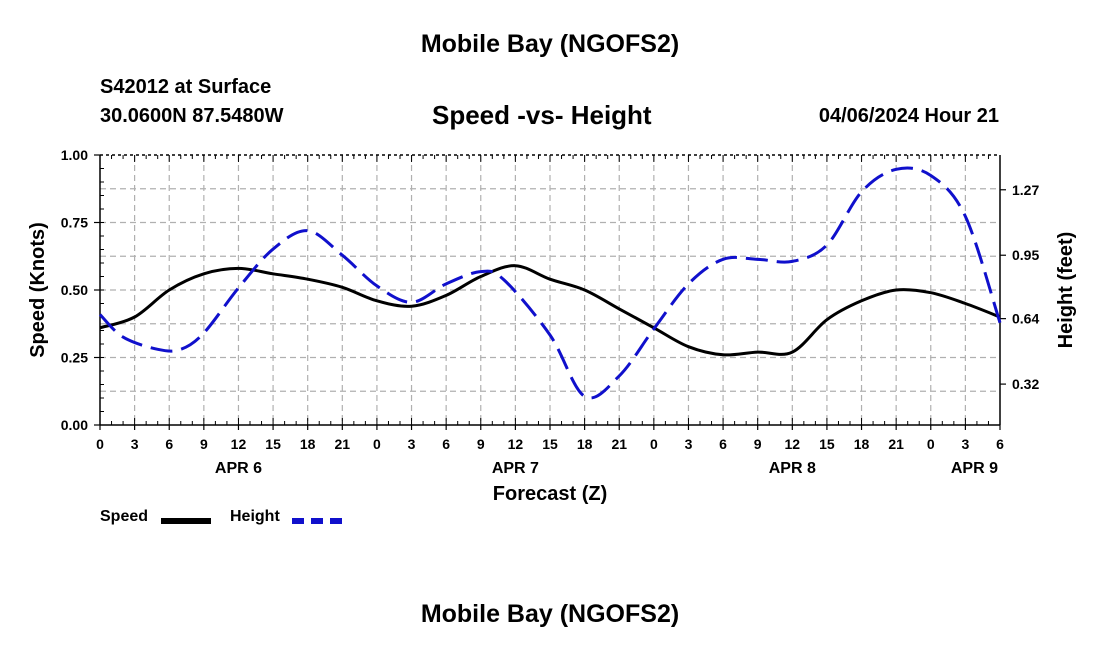 Image resolution: width=1100 pixels, height=650 pixels. I want to click on y2-tick-label: 1.27, so click(1025, 190).